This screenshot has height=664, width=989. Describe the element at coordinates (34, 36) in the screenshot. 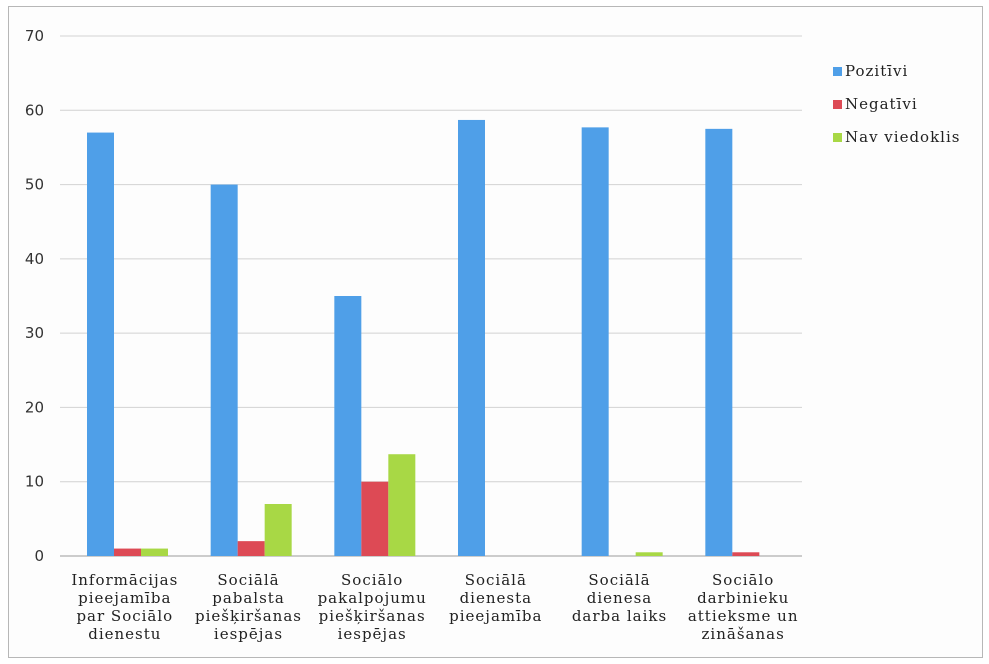

I see `y-tick-label: 70` at that location.